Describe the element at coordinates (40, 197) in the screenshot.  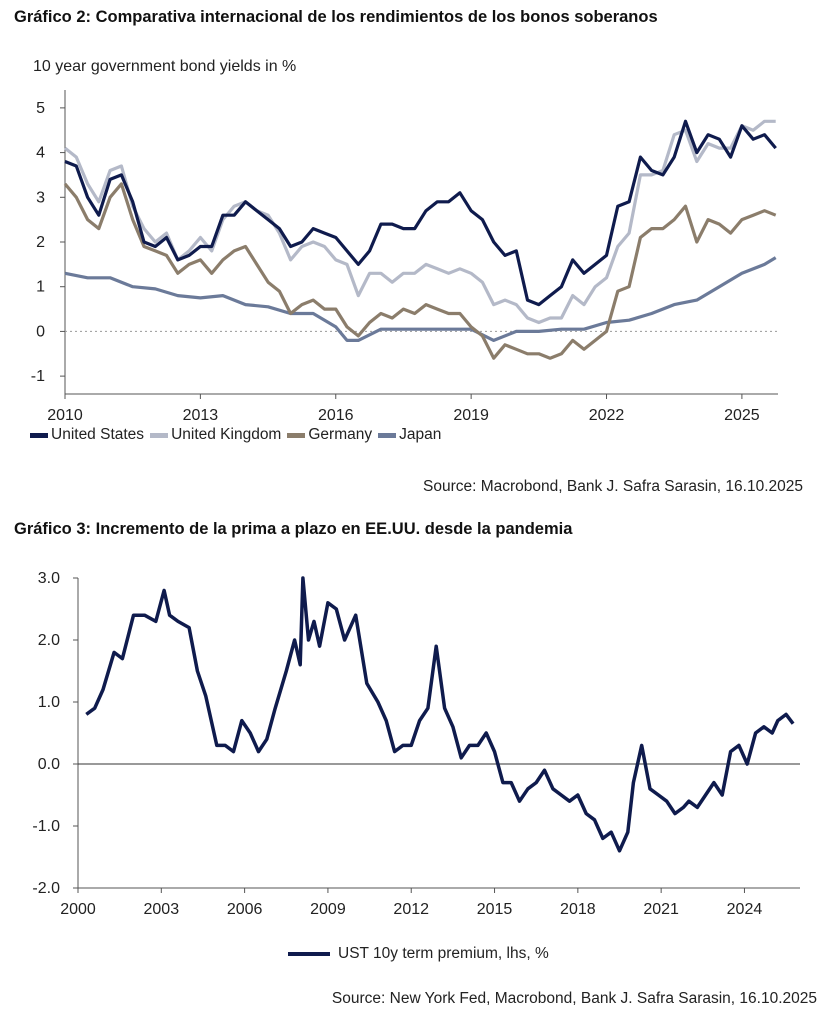
I see `y-tick-label: 3` at that location.